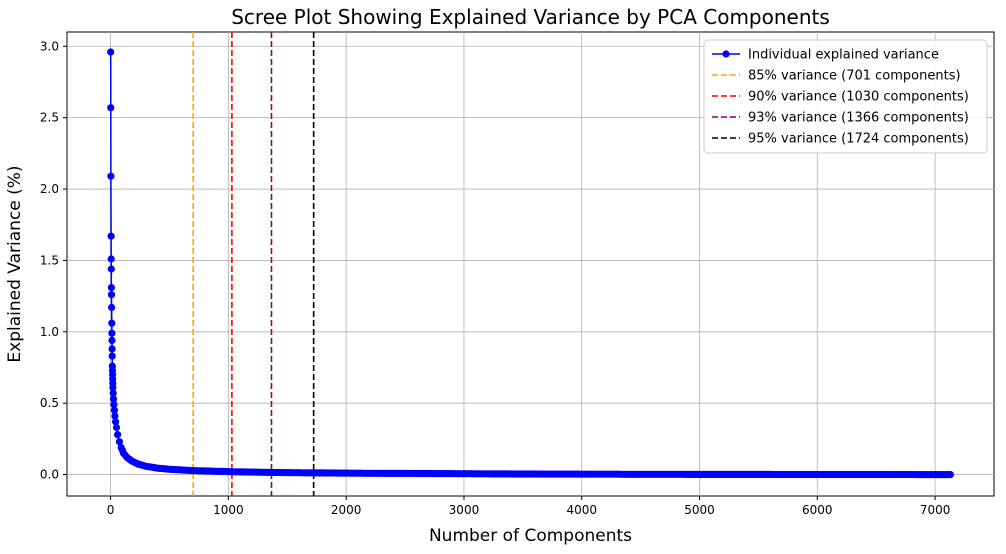 This screenshot has height=554, width=1006. What do you see at coordinates (854, 76) in the screenshot?
I see `legend-label: 85% variance (701 components)` at bounding box center [854, 76].